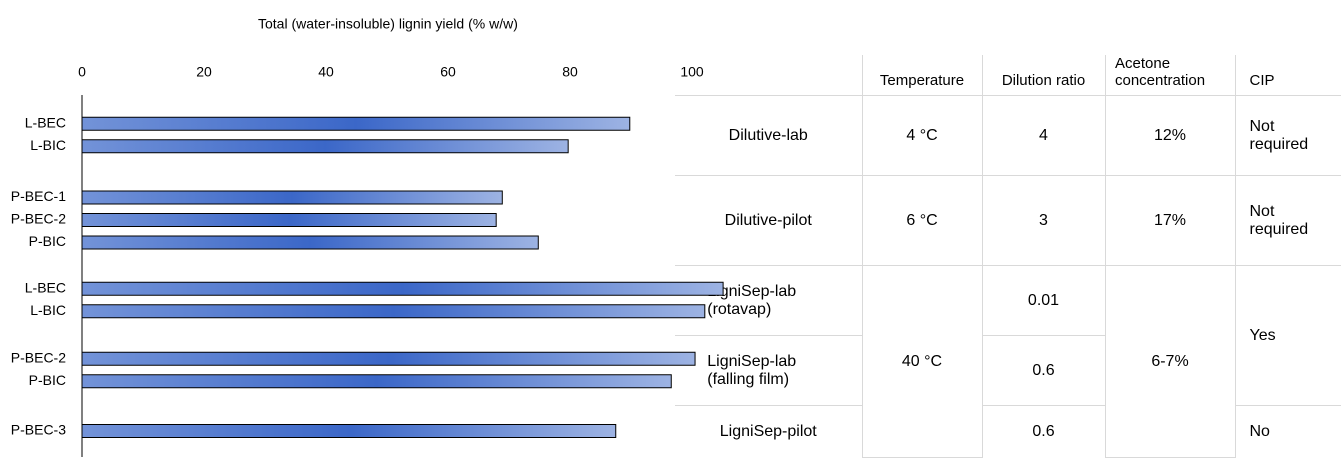 The image size is (1341, 458). Describe the element at coordinates (1287, 431) in the screenshot. I see `cell: No` at that location.